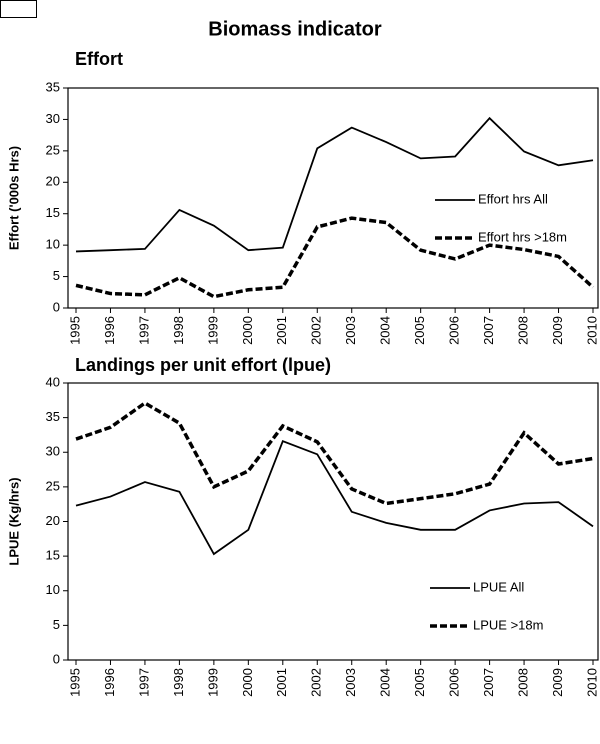  I want to click on y-tick-label: 40, so click(53, 381).